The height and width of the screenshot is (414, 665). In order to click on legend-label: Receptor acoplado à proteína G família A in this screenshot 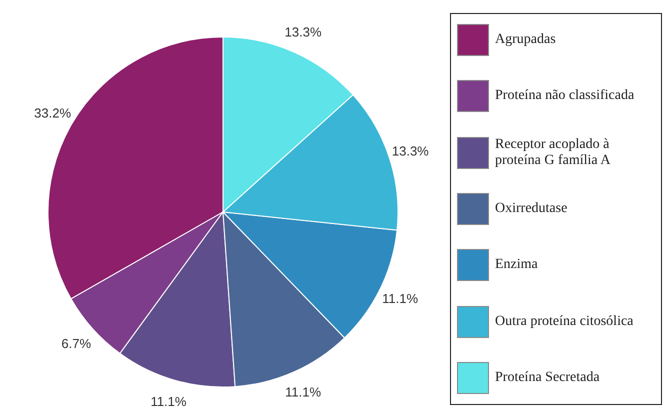, I will do `click(553, 152)`.